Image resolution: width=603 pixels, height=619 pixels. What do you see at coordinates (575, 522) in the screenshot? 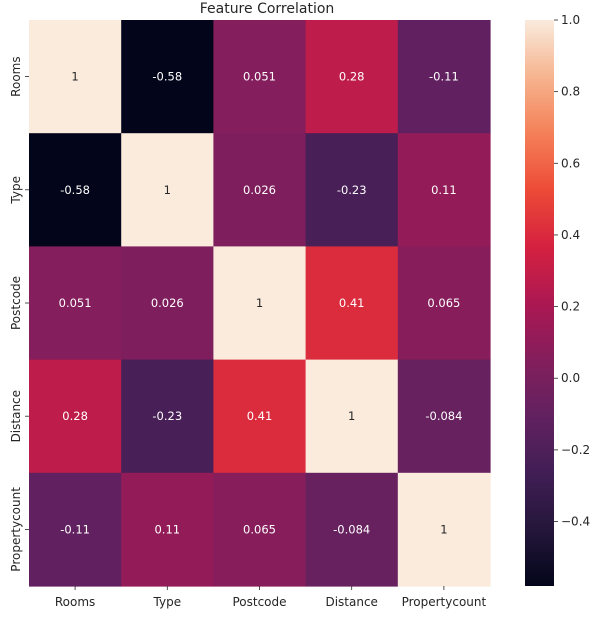
I see `colorbar-tick-label: −0.4` at bounding box center [575, 522].